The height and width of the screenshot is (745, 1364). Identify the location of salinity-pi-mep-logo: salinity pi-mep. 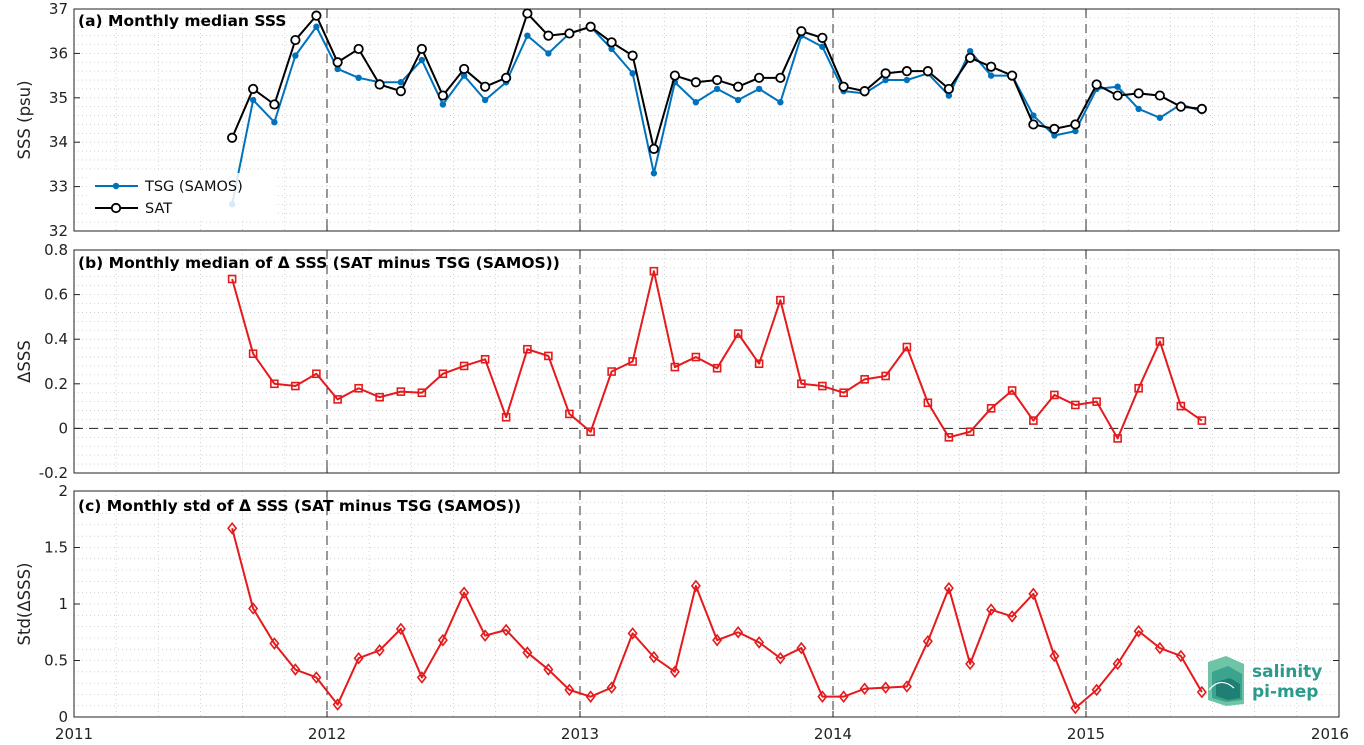
(1265, 681).